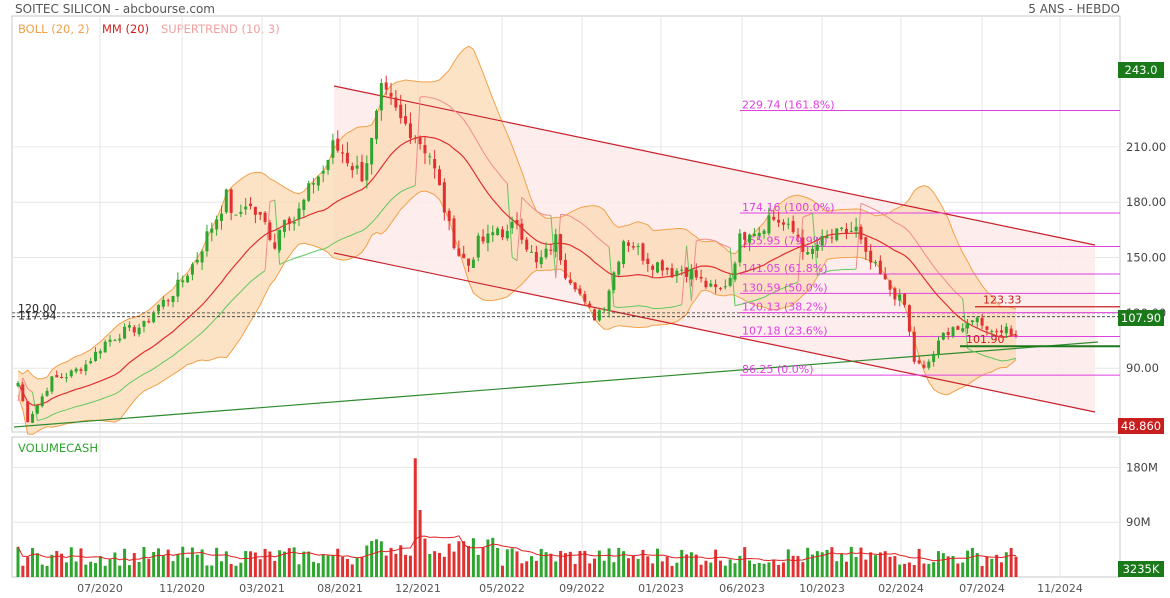  What do you see at coordinates (58, 448) in the screenshot?
I see `legend-volume: VOLUMECASH` at bounding box center [58, 448].